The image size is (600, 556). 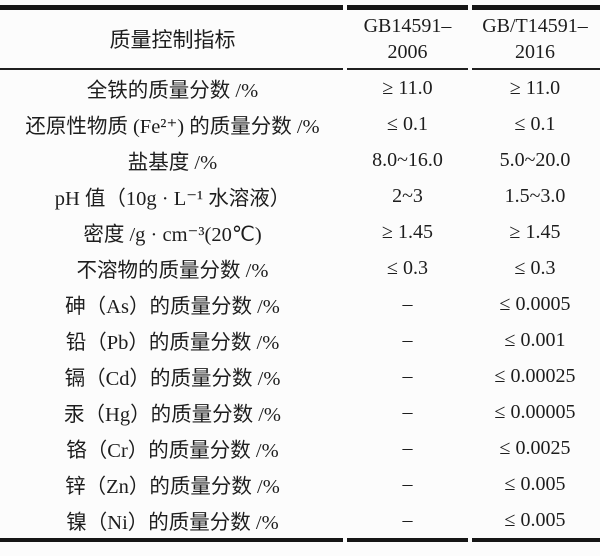 What do you see at coordinates (535, 87) in the screenshot?
I see `row-value-gb2016: ≥ 11.0` at bounding box center [535, 87].